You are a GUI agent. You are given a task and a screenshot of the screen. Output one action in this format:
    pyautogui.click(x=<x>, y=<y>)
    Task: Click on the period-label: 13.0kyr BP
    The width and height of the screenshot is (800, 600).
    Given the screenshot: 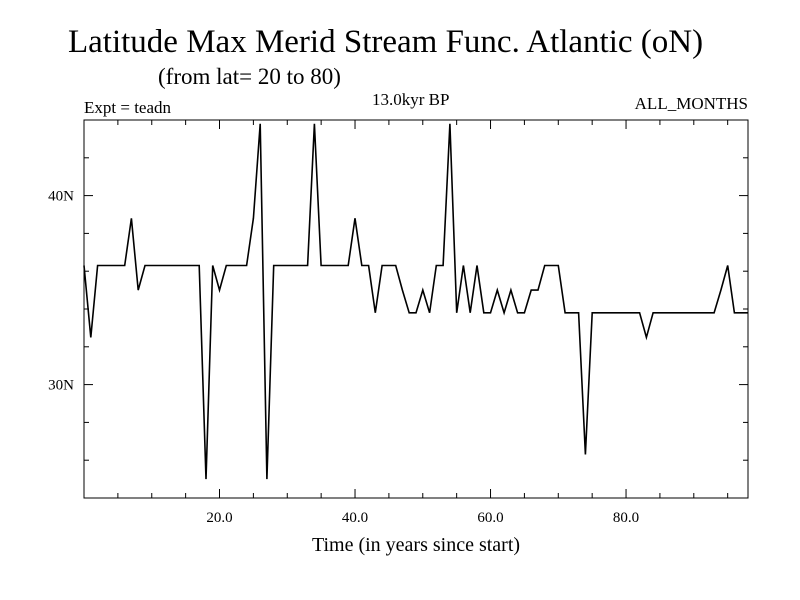 What is the action you would take?
    pyautogui.click(x=411, y=99)
    